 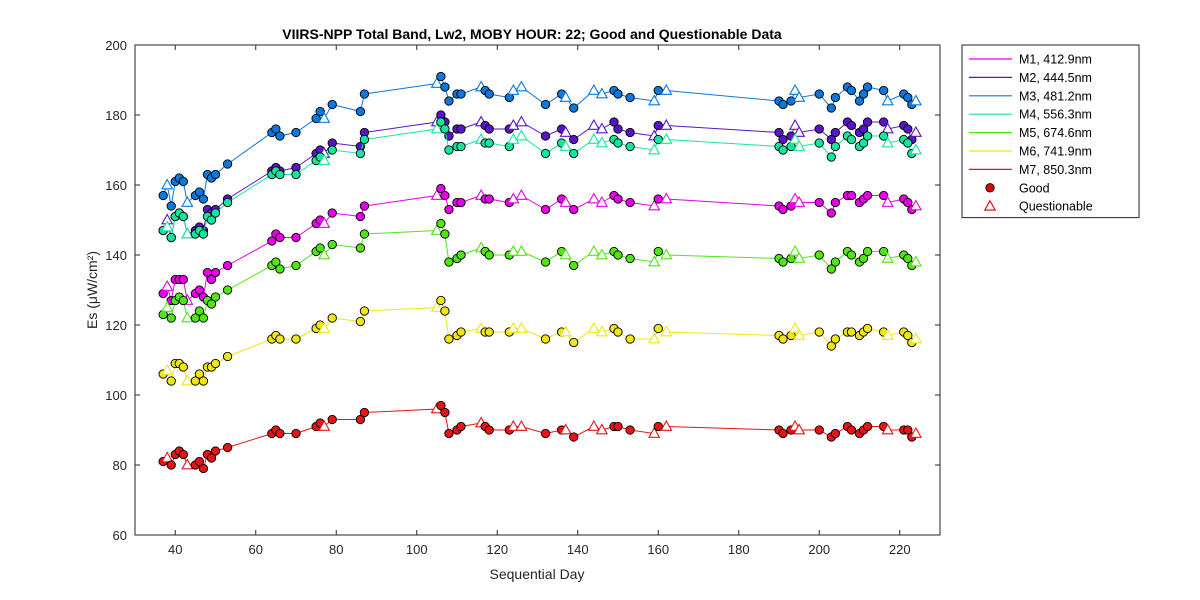 I want to click on x-axis-label: Sequential Day, so click(x=537, y=574).